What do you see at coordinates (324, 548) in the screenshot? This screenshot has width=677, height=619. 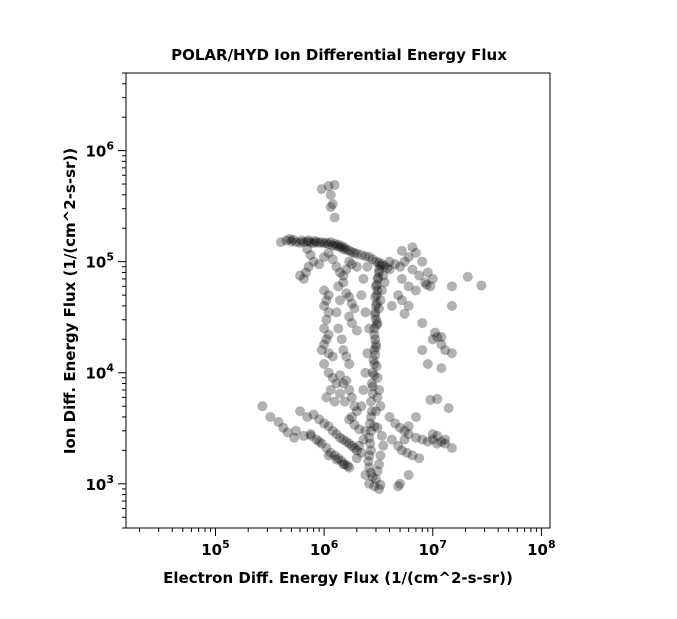 I see `x-tick-label: 106` at bounding box center [324, 548].